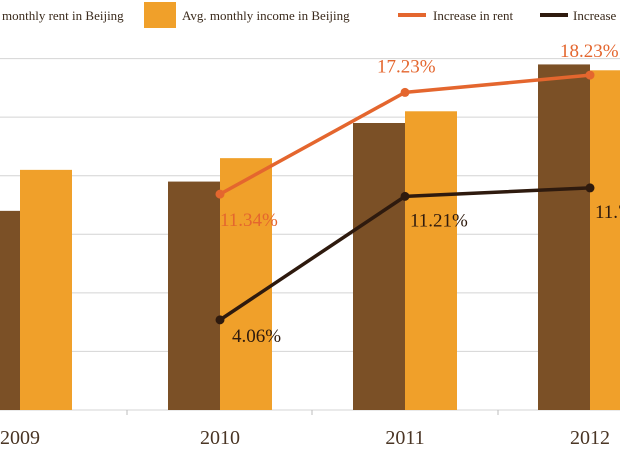 This screenshot has height=450, width=620. I want to click on x-tick-label: 2011, so click(404, 438).